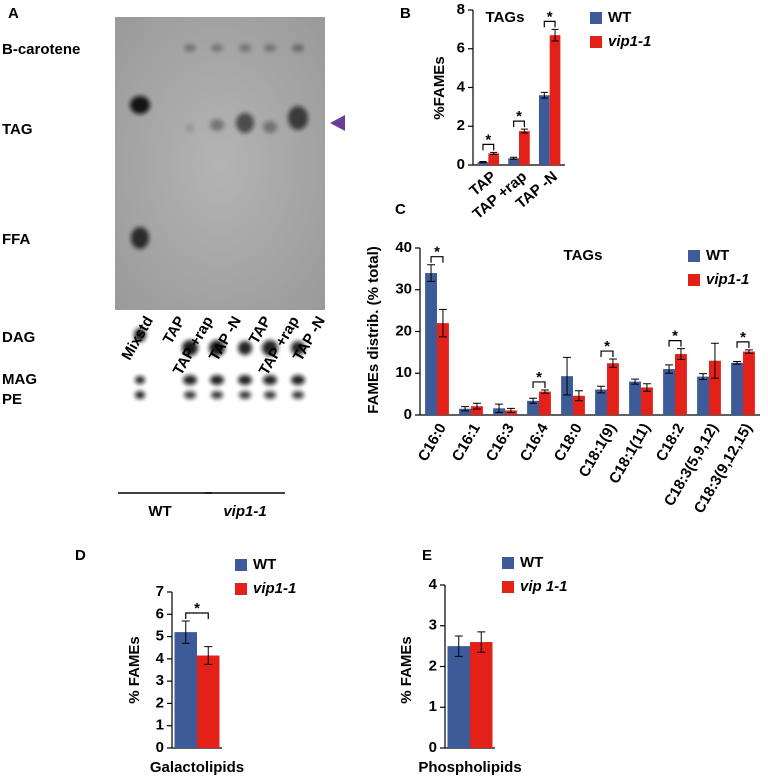 This screenshot has height=780, width=768. What do you see at coordinates (41, 49) in the screenshot?
I see `spot-label: B-carotene` at bounding box center [41, 49].